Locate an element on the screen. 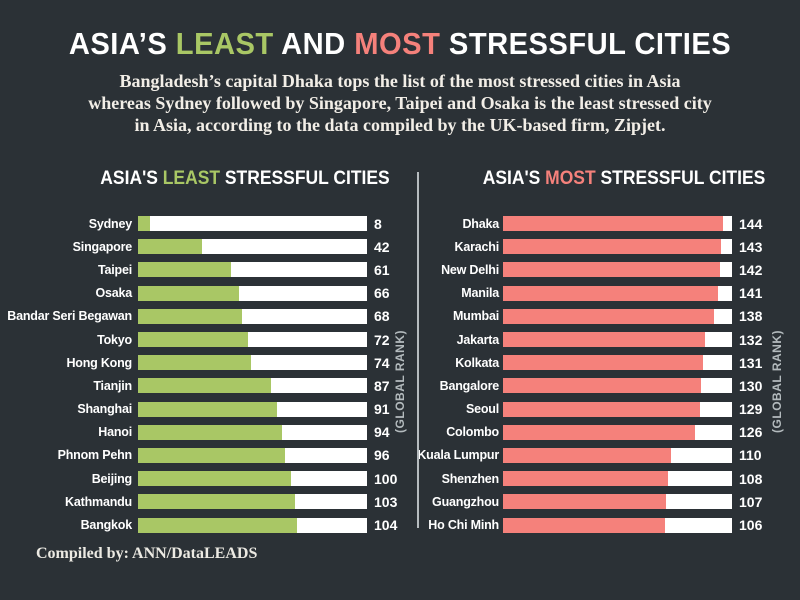  least-header-suffix: STRESSFUL CITIES is located at coordinates (305, 178).